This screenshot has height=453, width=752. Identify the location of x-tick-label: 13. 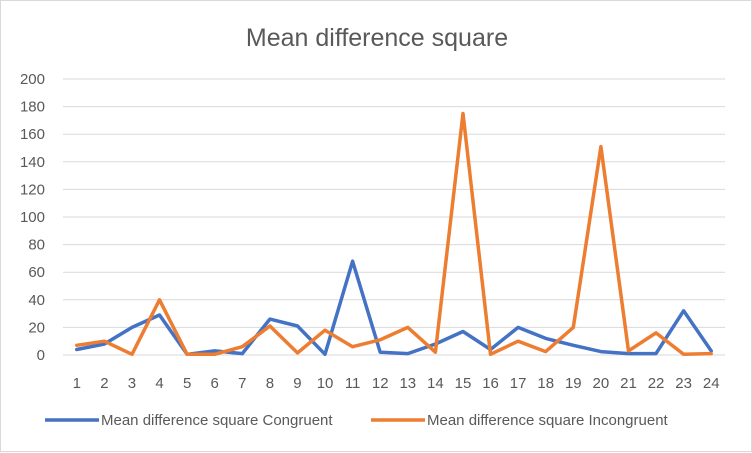
(407, 383).